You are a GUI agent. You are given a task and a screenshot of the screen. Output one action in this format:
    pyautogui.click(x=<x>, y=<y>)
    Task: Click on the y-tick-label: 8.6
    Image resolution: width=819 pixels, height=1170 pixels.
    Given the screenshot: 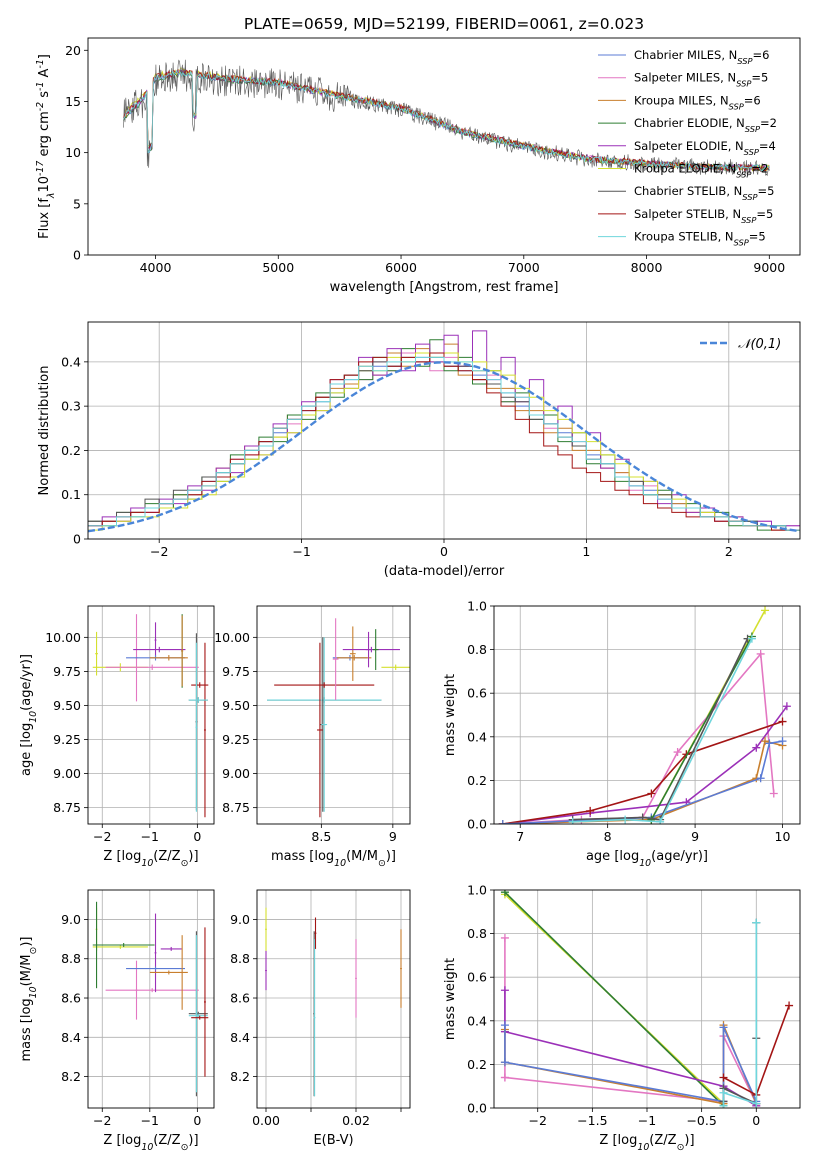 What is the action you would take?
    pyautogui.click(x=71, y=998)
    